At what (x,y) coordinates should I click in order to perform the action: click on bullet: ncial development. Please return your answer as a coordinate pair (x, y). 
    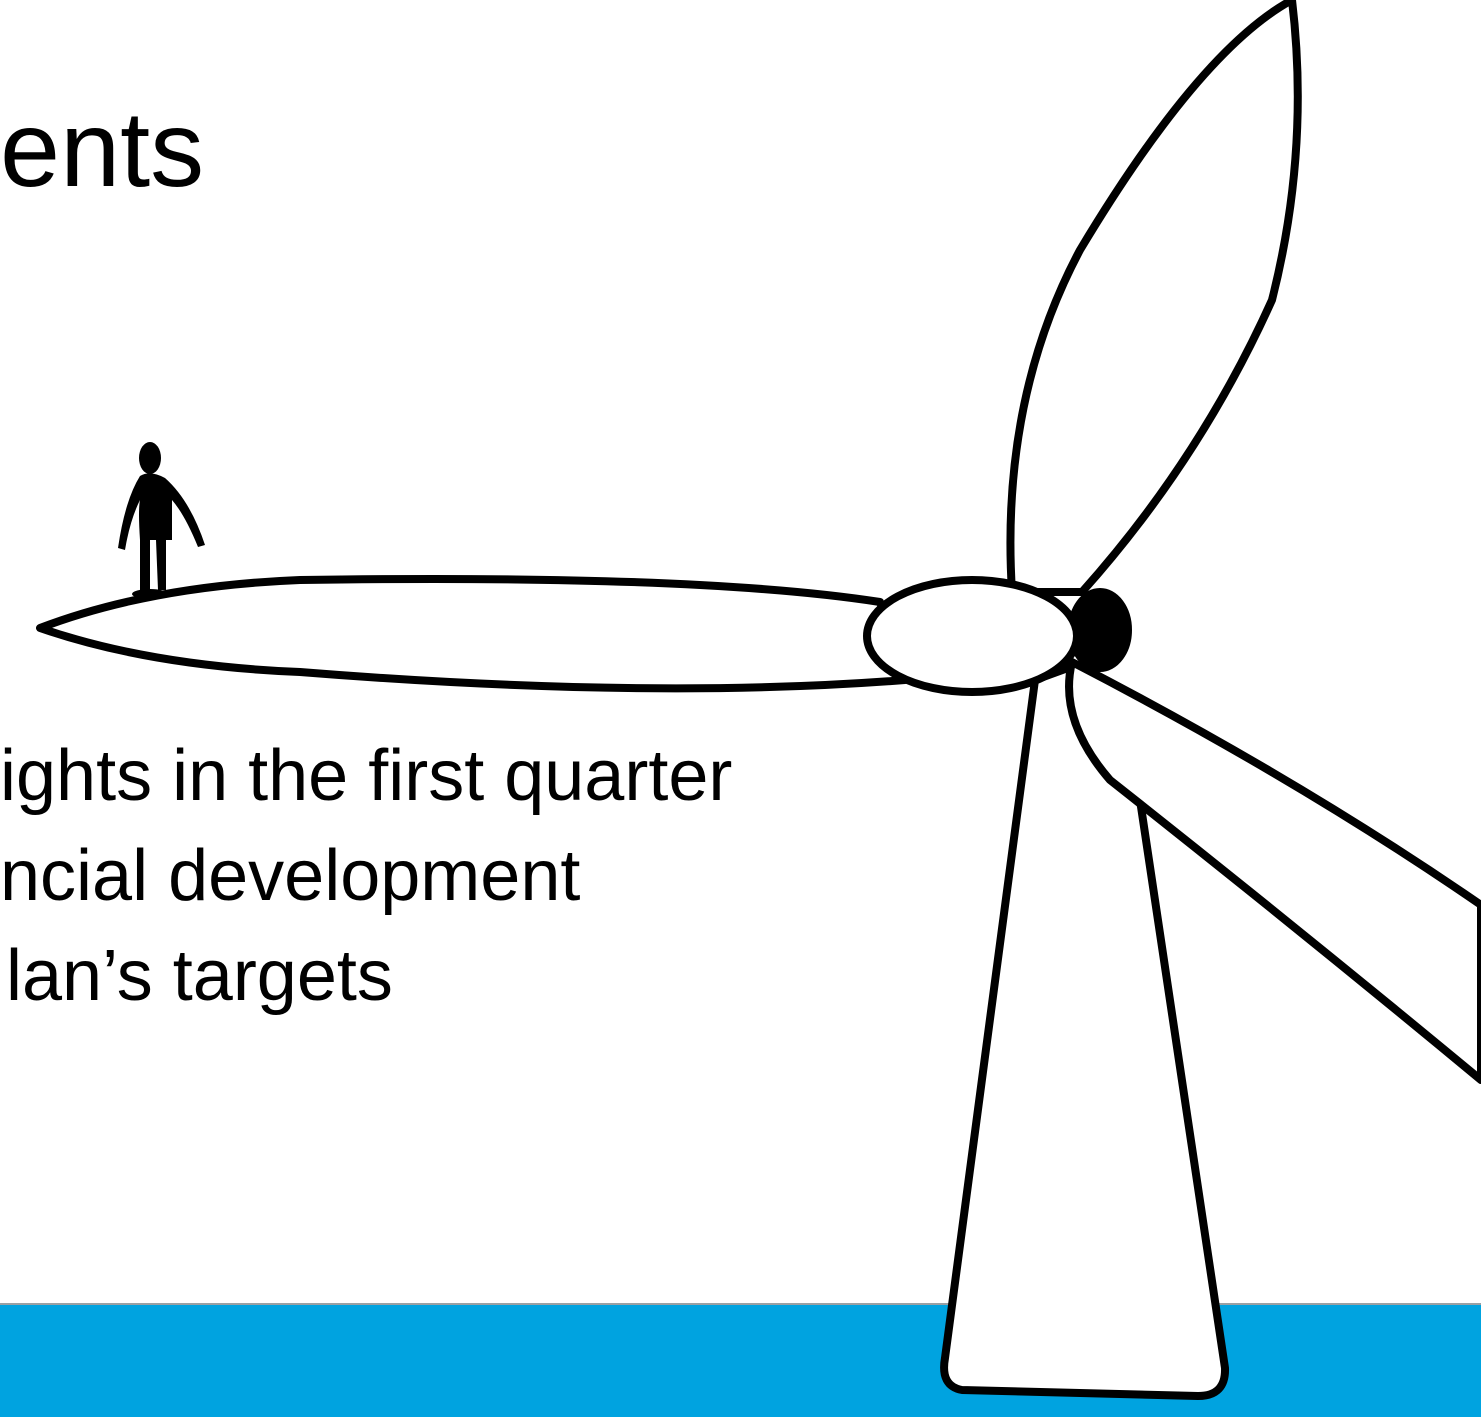
    Looking at the image, I should click on (290, 876).